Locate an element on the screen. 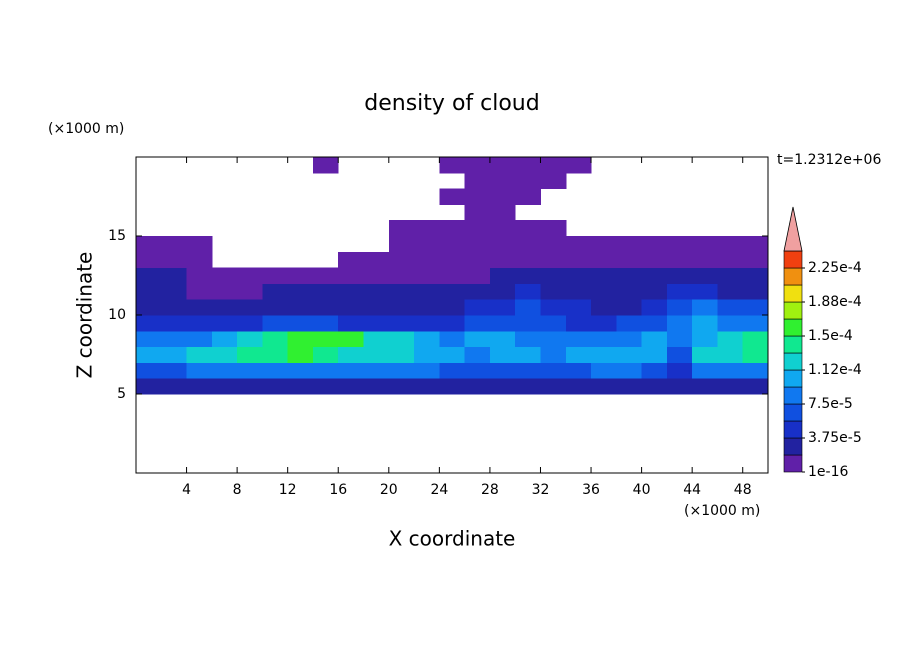  colorbar-label: 7.5e-5 is located at coordinates (830, 404).